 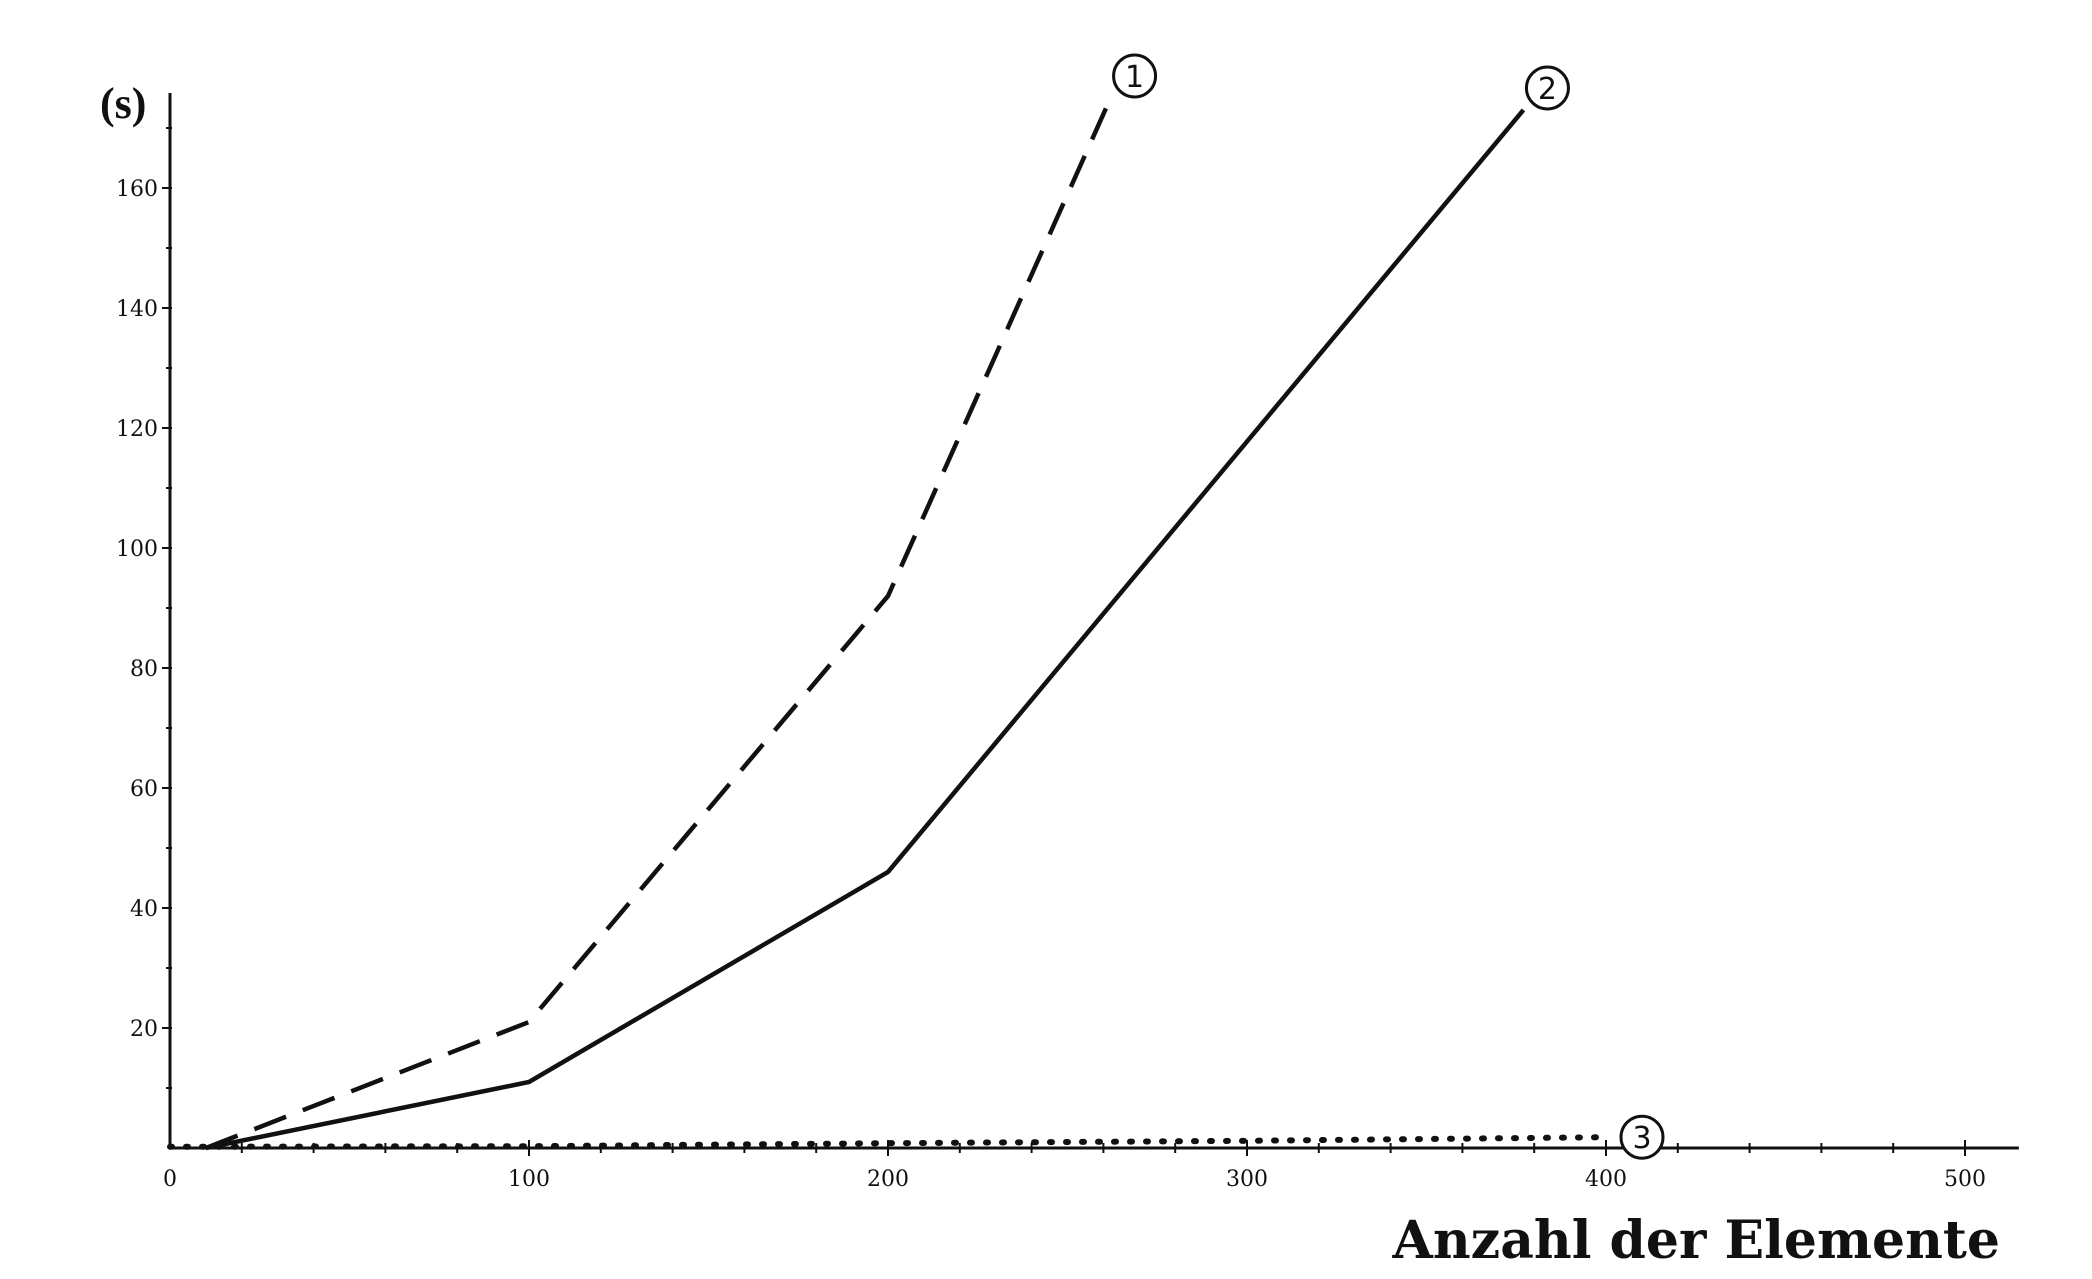 I want to click on y-tick-label: 120, so click(x=137, y=429).